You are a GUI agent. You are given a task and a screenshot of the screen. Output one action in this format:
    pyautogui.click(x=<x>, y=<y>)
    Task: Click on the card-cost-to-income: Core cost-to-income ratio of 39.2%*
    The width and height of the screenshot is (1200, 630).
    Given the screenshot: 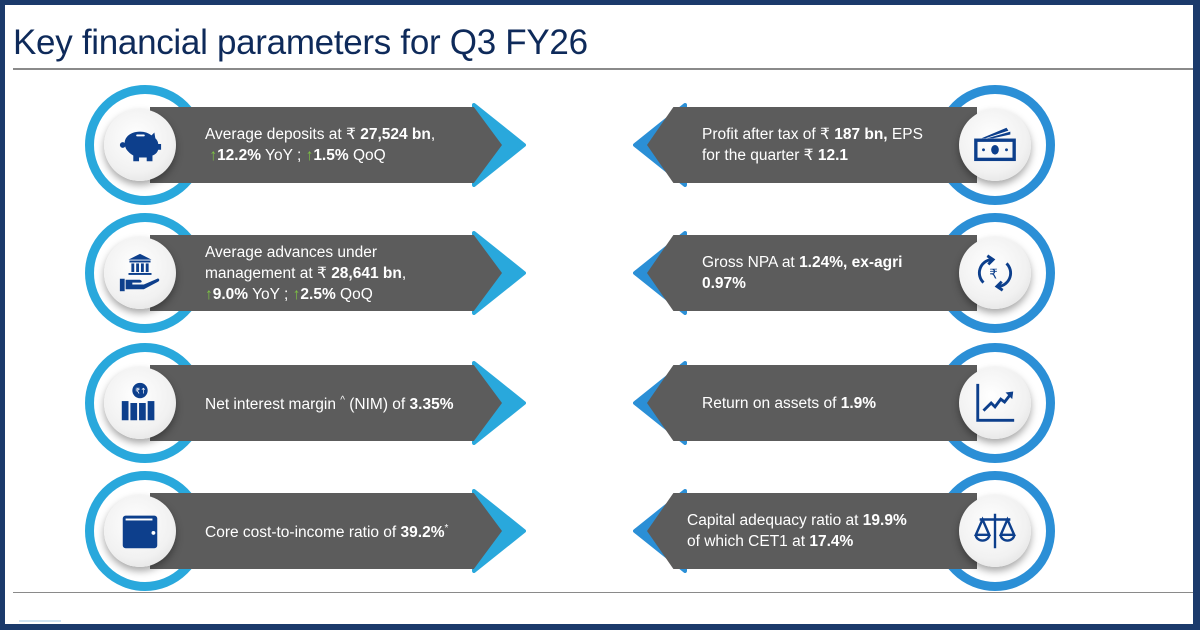 What is the action you would take?
    pyautogui.click(x=303, y=531)
    